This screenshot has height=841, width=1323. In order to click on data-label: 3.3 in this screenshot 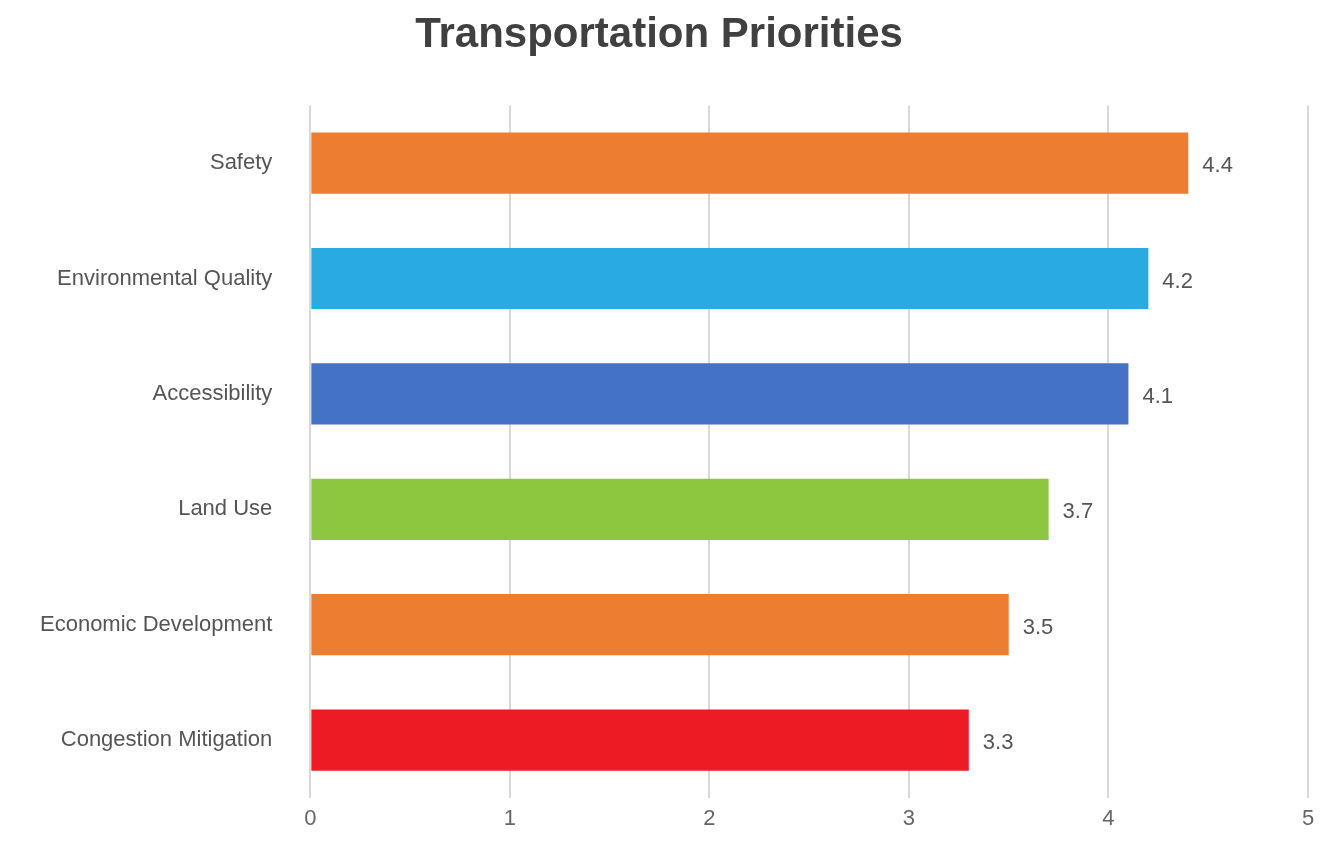, I will do `click(998, 742)`.